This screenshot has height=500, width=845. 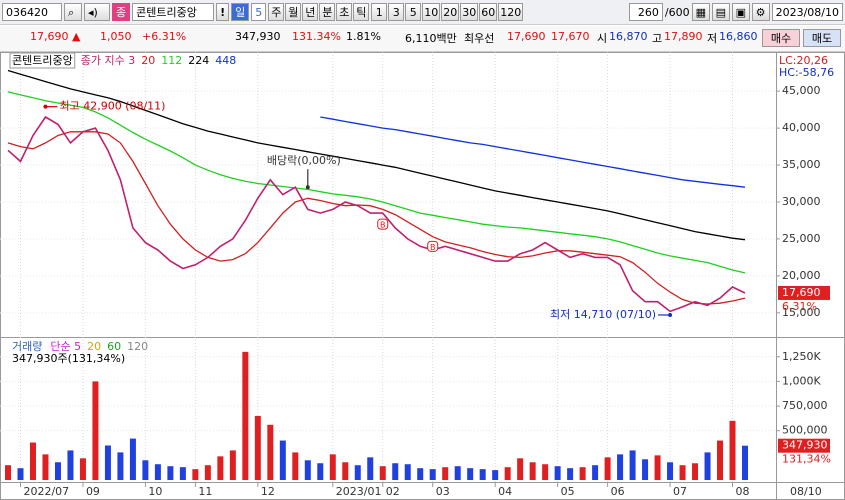 What do you see at coordinates (73, 12) in the screenshot?
I see `search-button: ⌕` at bounding box center [73, 12].